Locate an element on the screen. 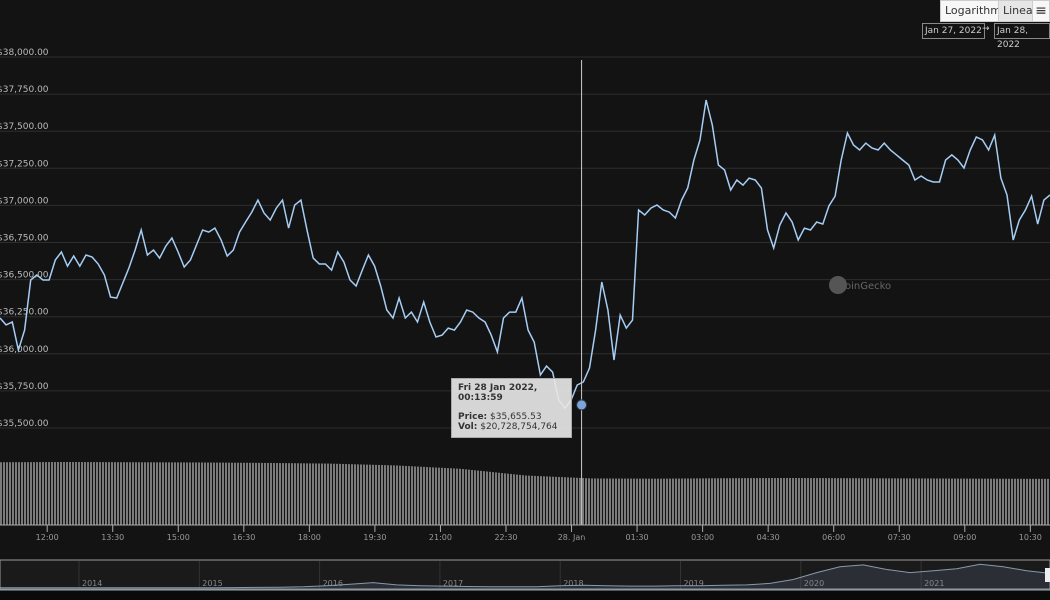 This screenshot has width=1050, height=600. navigator-handle is located at coordinates (1047, 575).